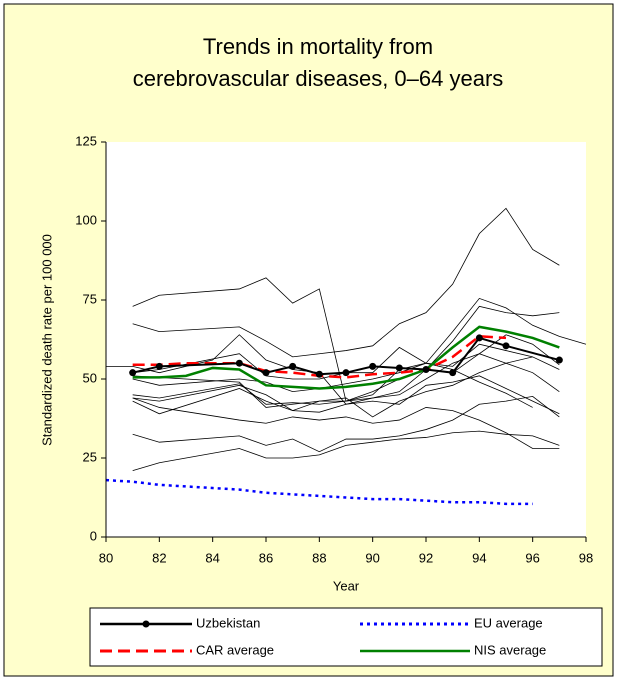 Image resolution: width=617 pixels, height=680 pixels. What do you see at coordinates (586, 557) in the screenshot?
I see `x-tick-label: 98` at bounding box center [586, 557].